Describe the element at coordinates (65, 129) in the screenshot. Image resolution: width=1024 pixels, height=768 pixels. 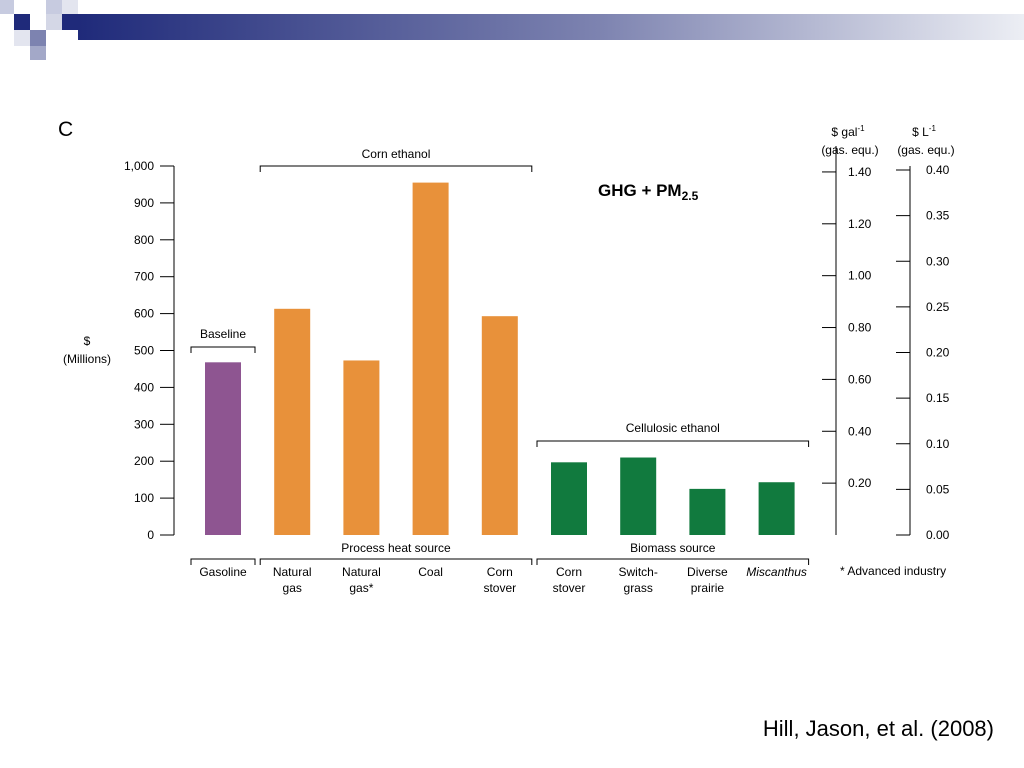
I see `panel-label: C` at that location.